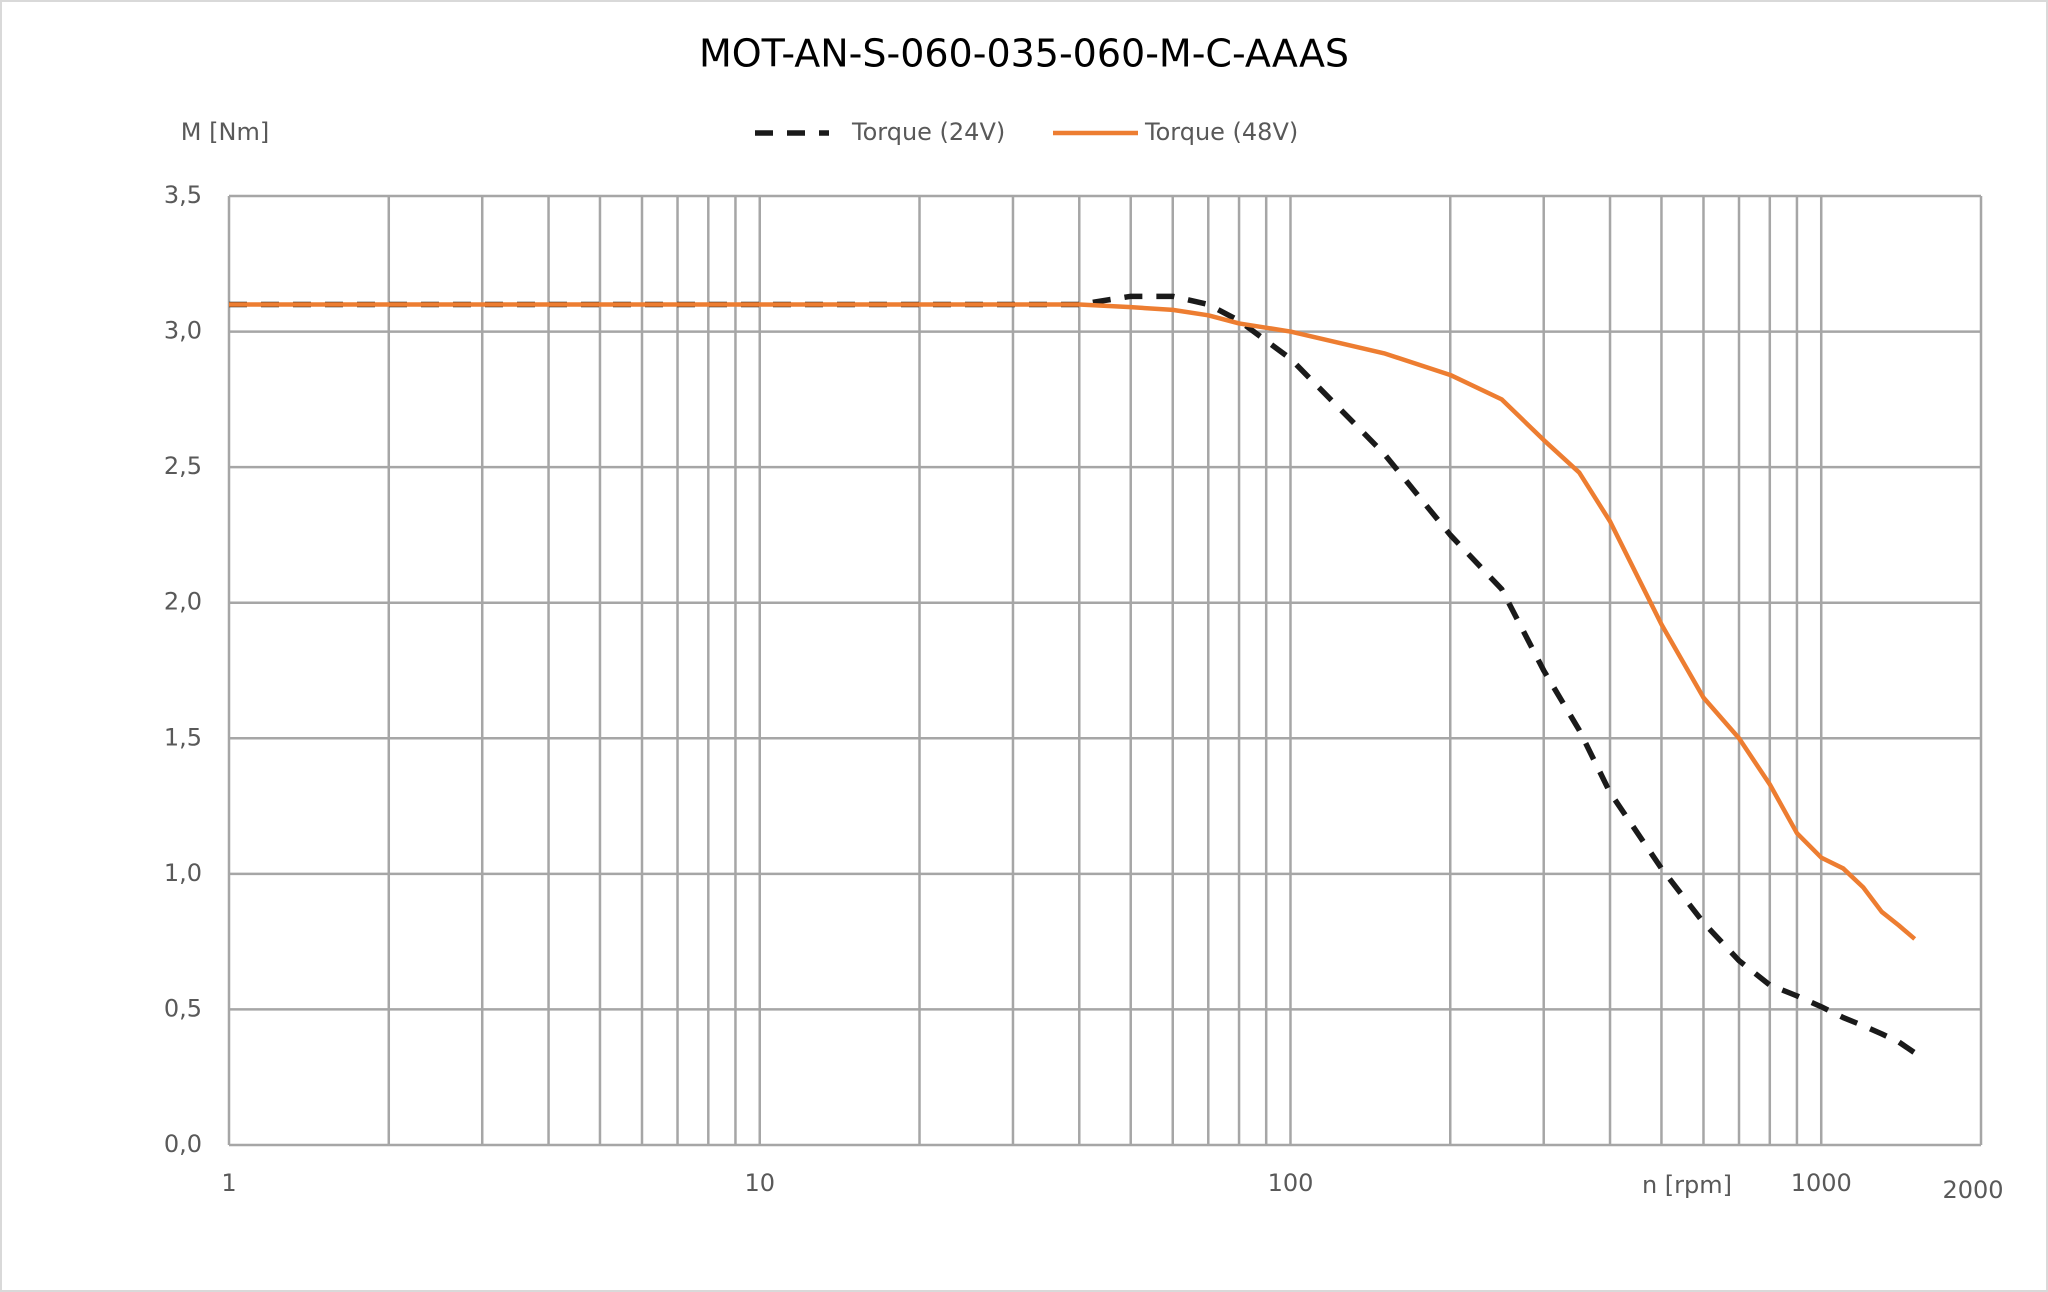 The width and height of the screenshot is (2048, 1292). I want to click on chart-title: MOT-AN-S-060-035-060-M-C-AAAS, so click(1024, 54).